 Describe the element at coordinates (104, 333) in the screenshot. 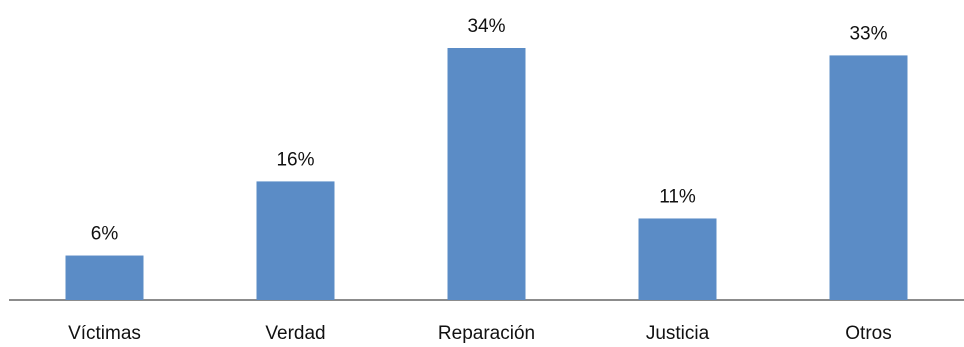

I see `x-tick-label-0: Víctimas` at that location.